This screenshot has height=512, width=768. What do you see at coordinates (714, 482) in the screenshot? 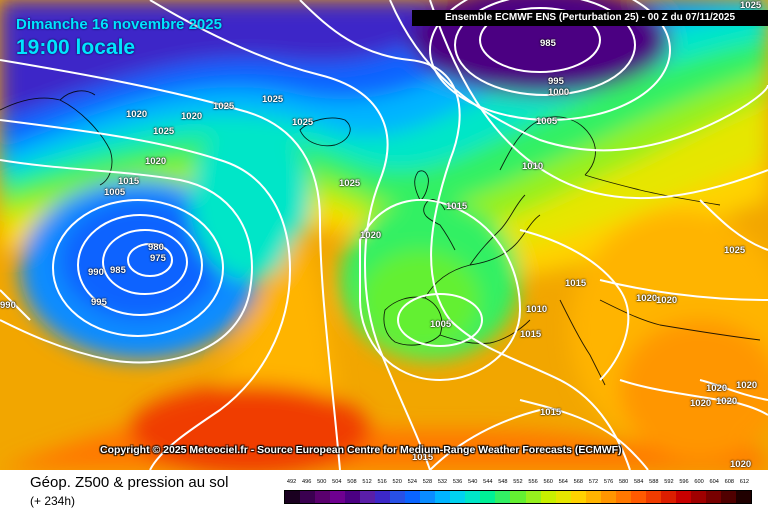
I see `scale-tick-label: 604` at bounding box center [714, 482].